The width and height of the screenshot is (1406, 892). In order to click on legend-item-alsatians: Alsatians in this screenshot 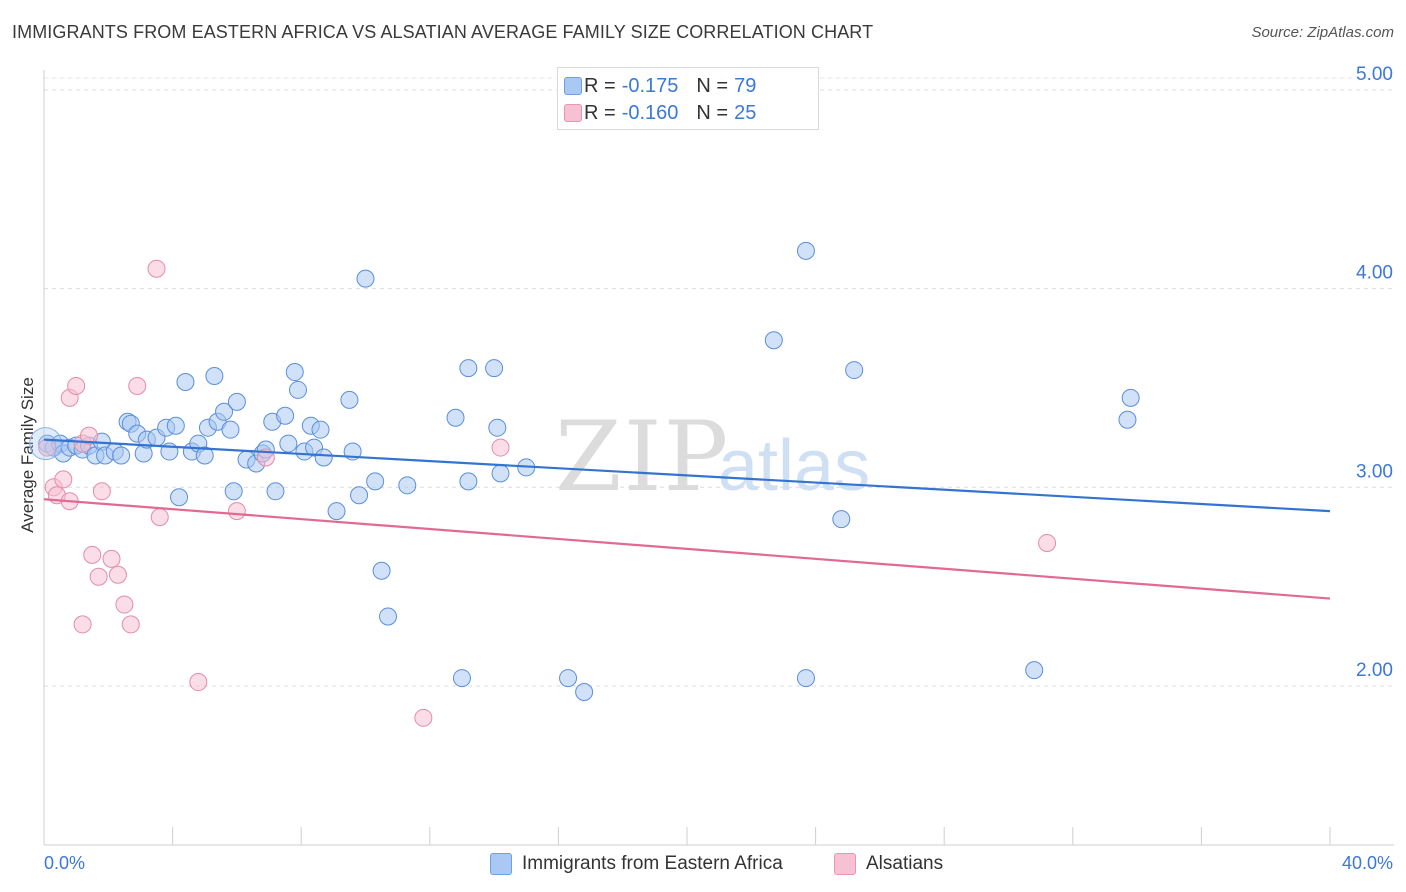, I will do `click(888, 864)`.